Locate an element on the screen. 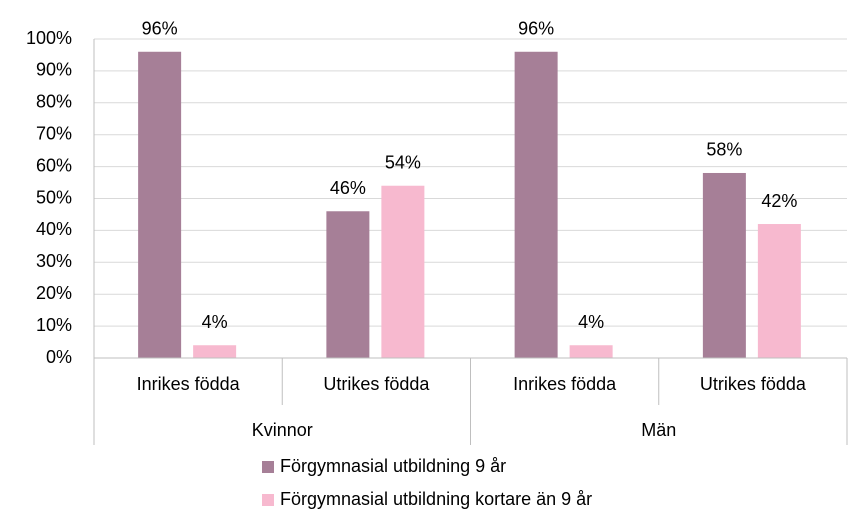 This screenshot has width=849, height=517. data-label: 54% is located at coordinates (403, 162).